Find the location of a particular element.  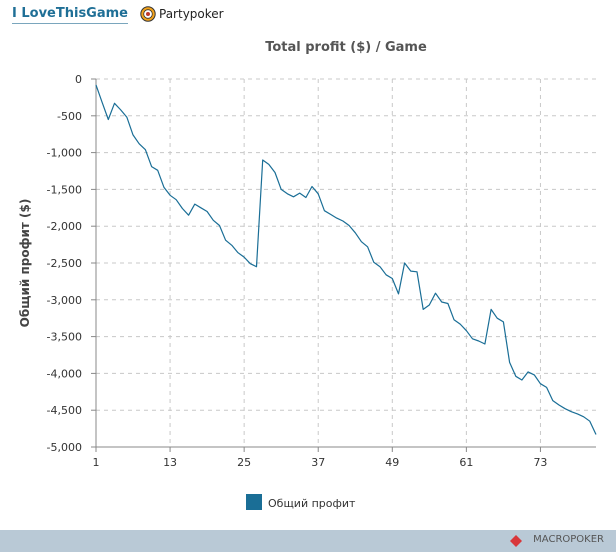

y-tick-label: -3,500 is located at coordinates (64, 337).